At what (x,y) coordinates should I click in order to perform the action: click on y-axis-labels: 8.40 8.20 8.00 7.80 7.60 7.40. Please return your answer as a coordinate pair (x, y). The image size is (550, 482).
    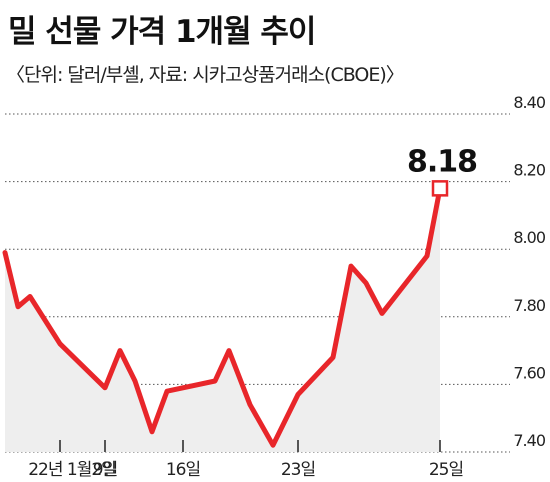
    Looking at the image, I should click on (529, 271).